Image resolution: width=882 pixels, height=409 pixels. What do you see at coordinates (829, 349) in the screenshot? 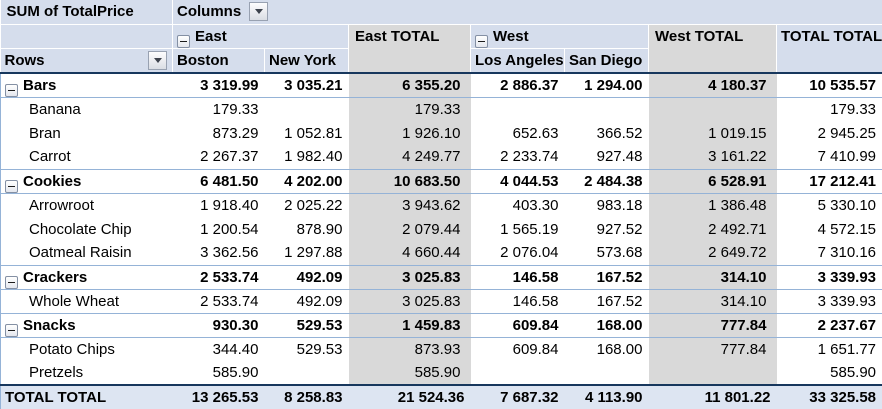
I see `cell-potato-chips-total-total: 1 651.77` at bounding box center [829, 349].